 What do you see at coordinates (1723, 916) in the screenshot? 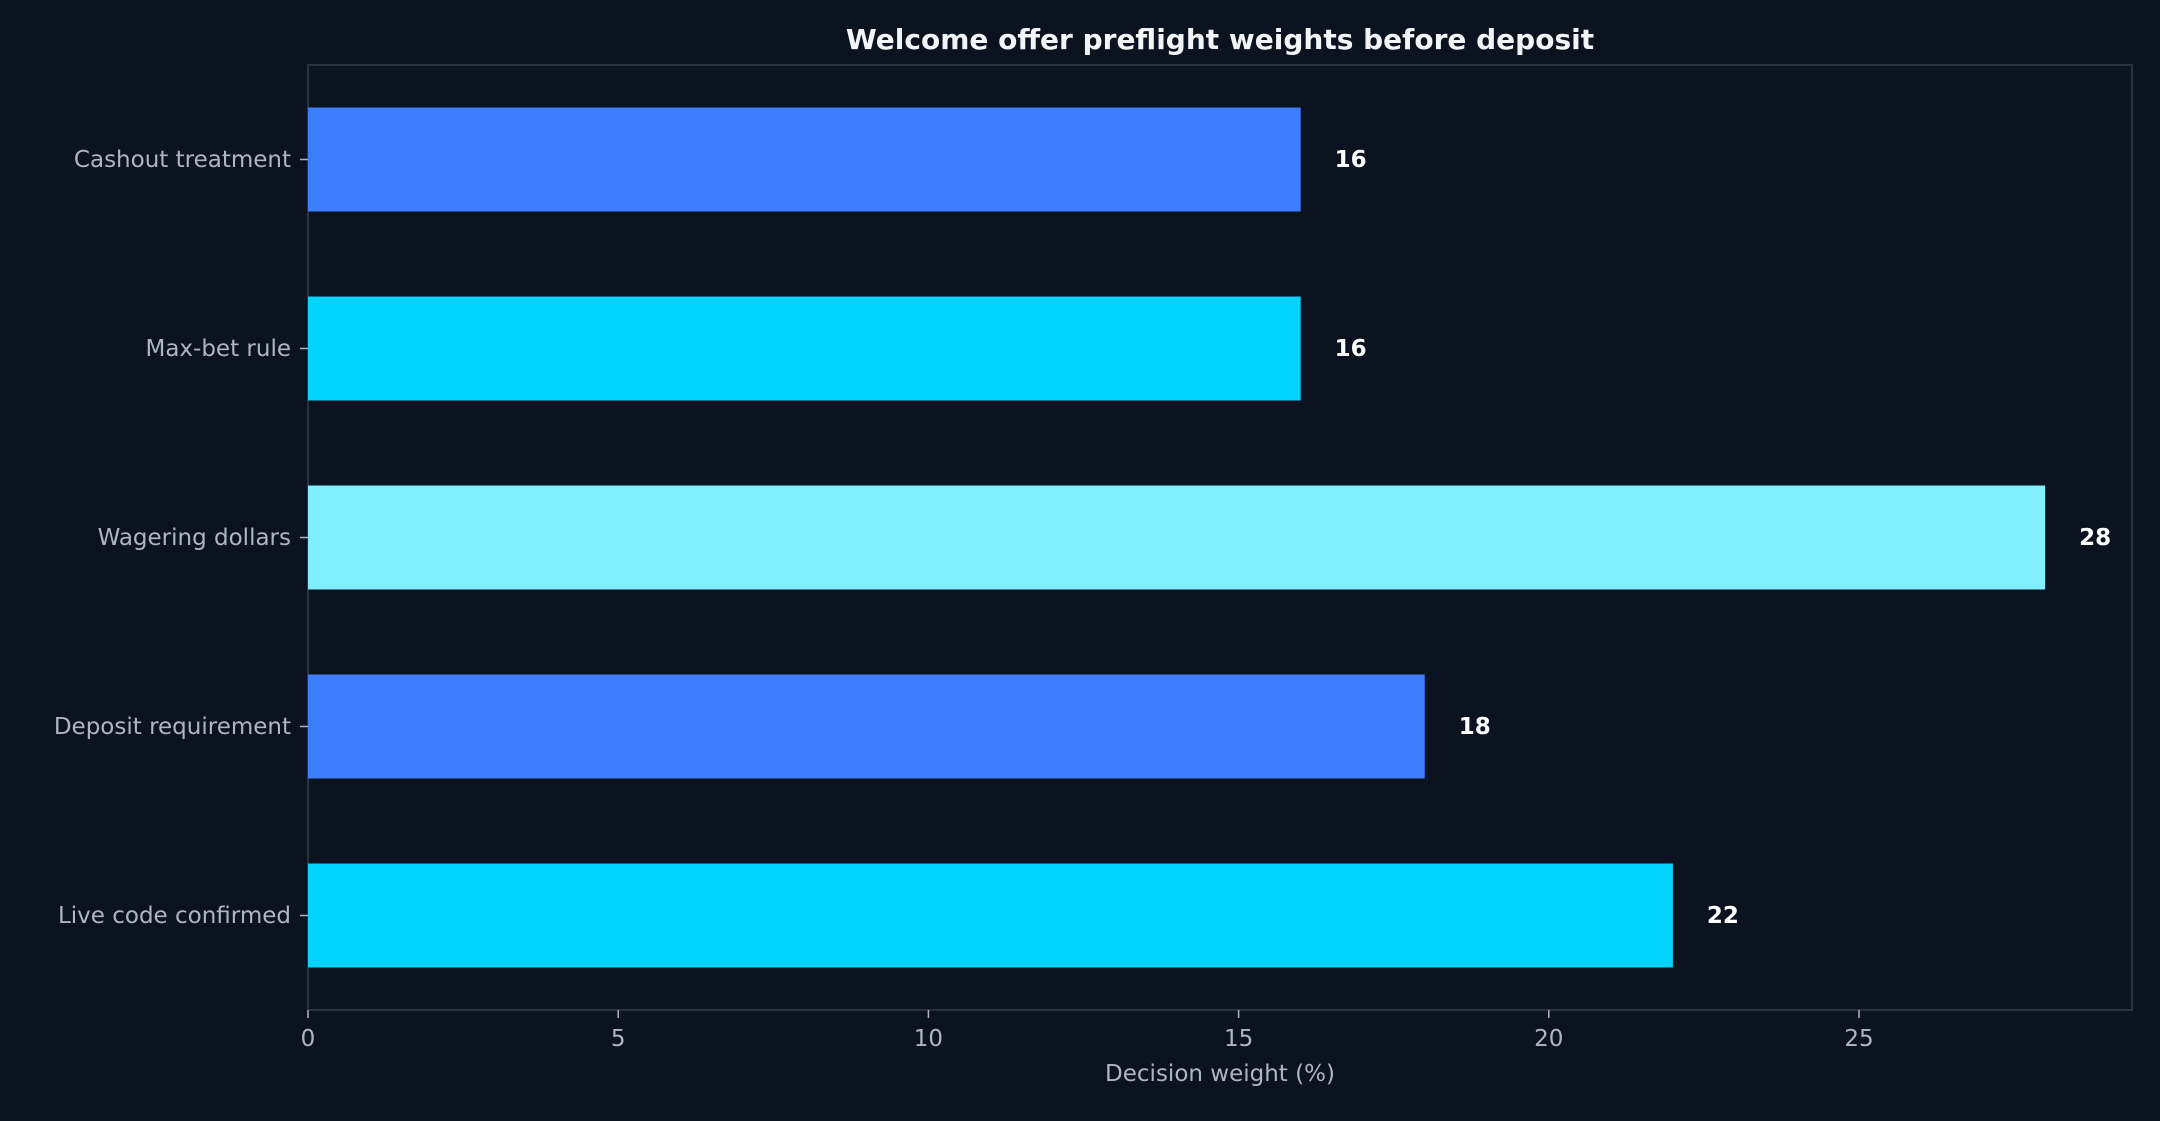
I see `value-label-live-code-confirmed: 22` at bounding box center [1723, 916].